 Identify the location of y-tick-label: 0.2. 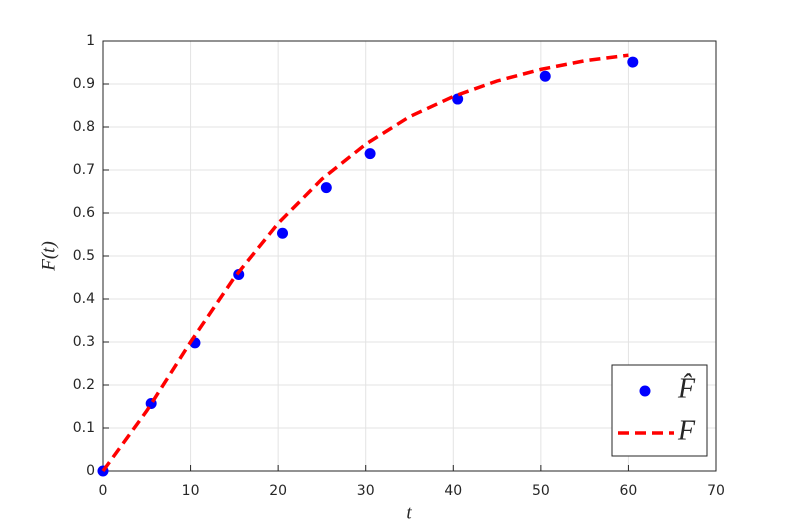
(84, 385).